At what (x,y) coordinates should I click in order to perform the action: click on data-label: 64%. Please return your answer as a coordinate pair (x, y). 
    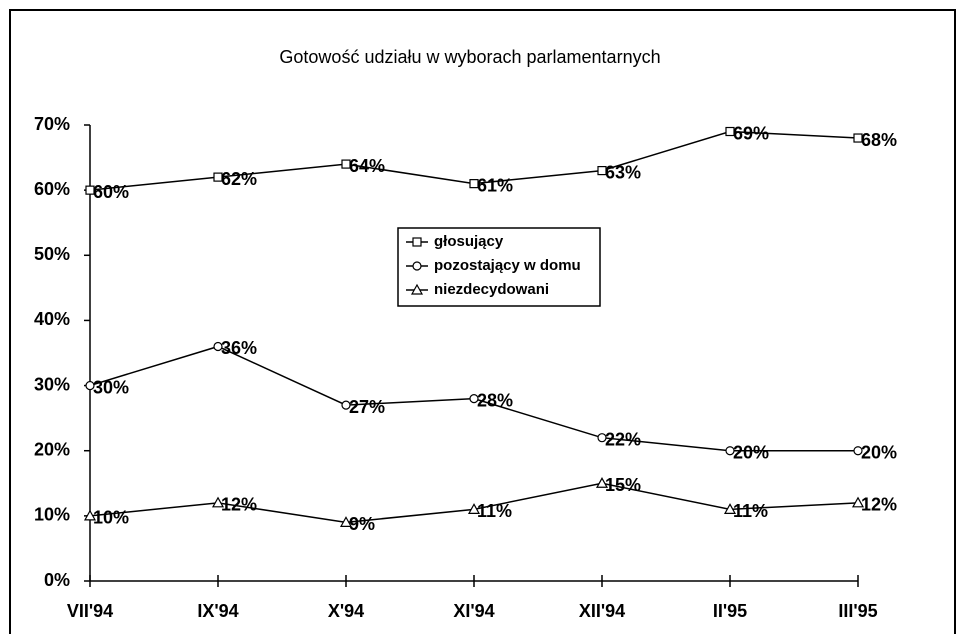
    Looking at the image, I should click on (367, 166).